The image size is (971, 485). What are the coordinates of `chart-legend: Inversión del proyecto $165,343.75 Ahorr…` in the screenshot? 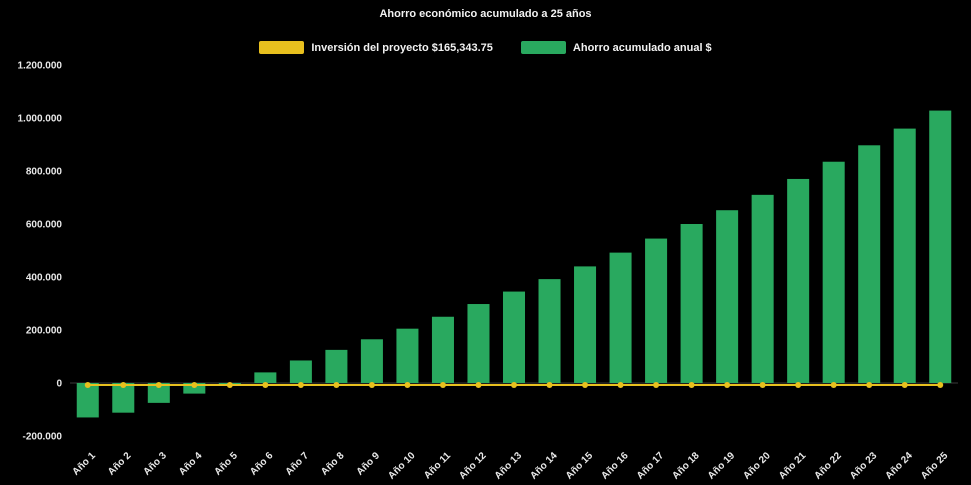 It's located at (485, 47).